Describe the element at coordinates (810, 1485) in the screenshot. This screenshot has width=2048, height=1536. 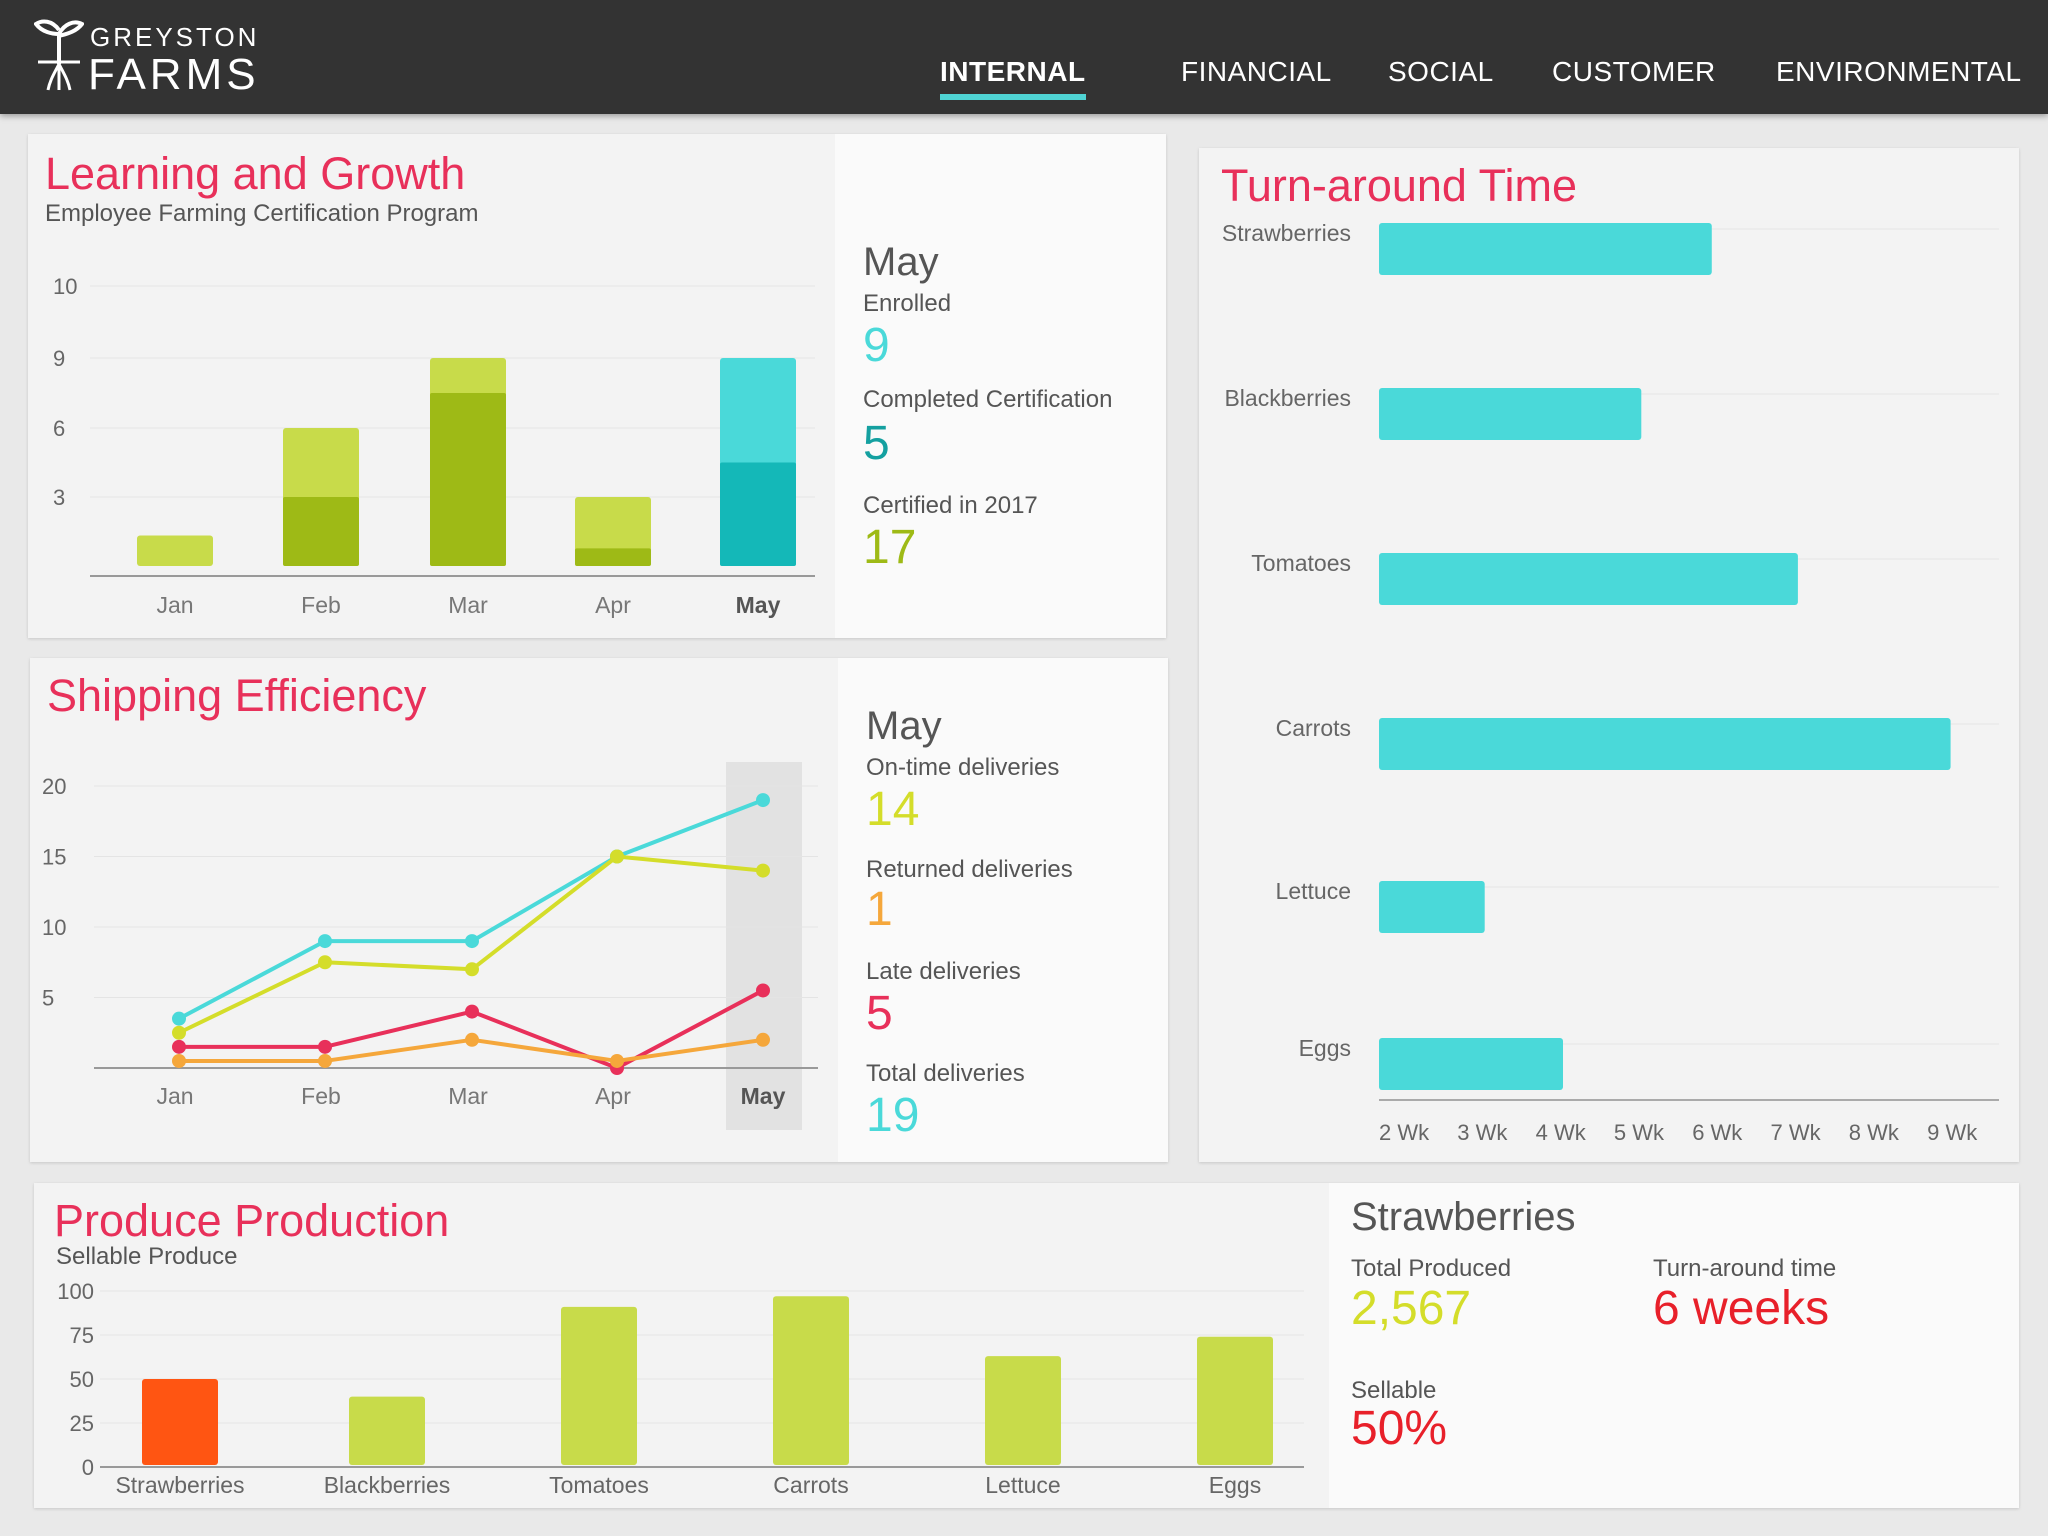
I see `x-tick-label: Carrots` at that location.